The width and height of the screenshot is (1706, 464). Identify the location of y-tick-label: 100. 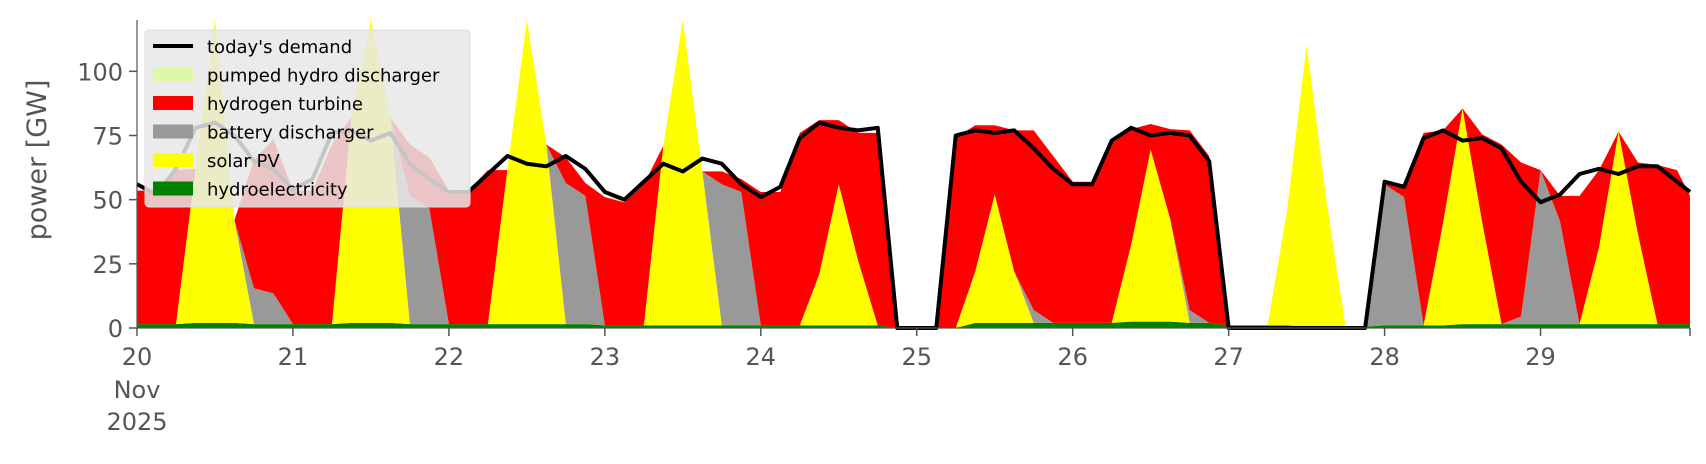
(100, 72).